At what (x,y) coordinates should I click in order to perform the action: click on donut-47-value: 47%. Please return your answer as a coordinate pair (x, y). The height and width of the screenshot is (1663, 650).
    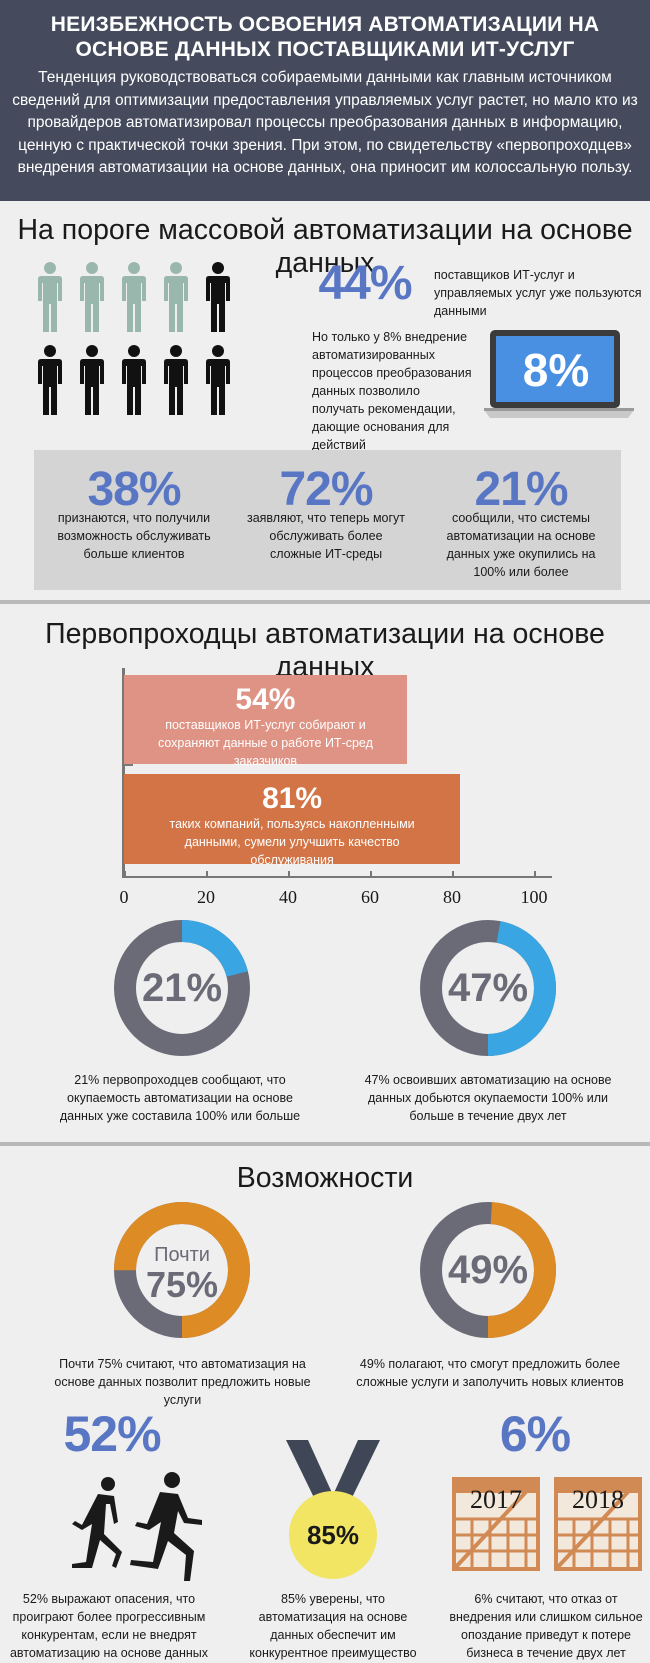
    Looking at the image, I should click on (488, 988).